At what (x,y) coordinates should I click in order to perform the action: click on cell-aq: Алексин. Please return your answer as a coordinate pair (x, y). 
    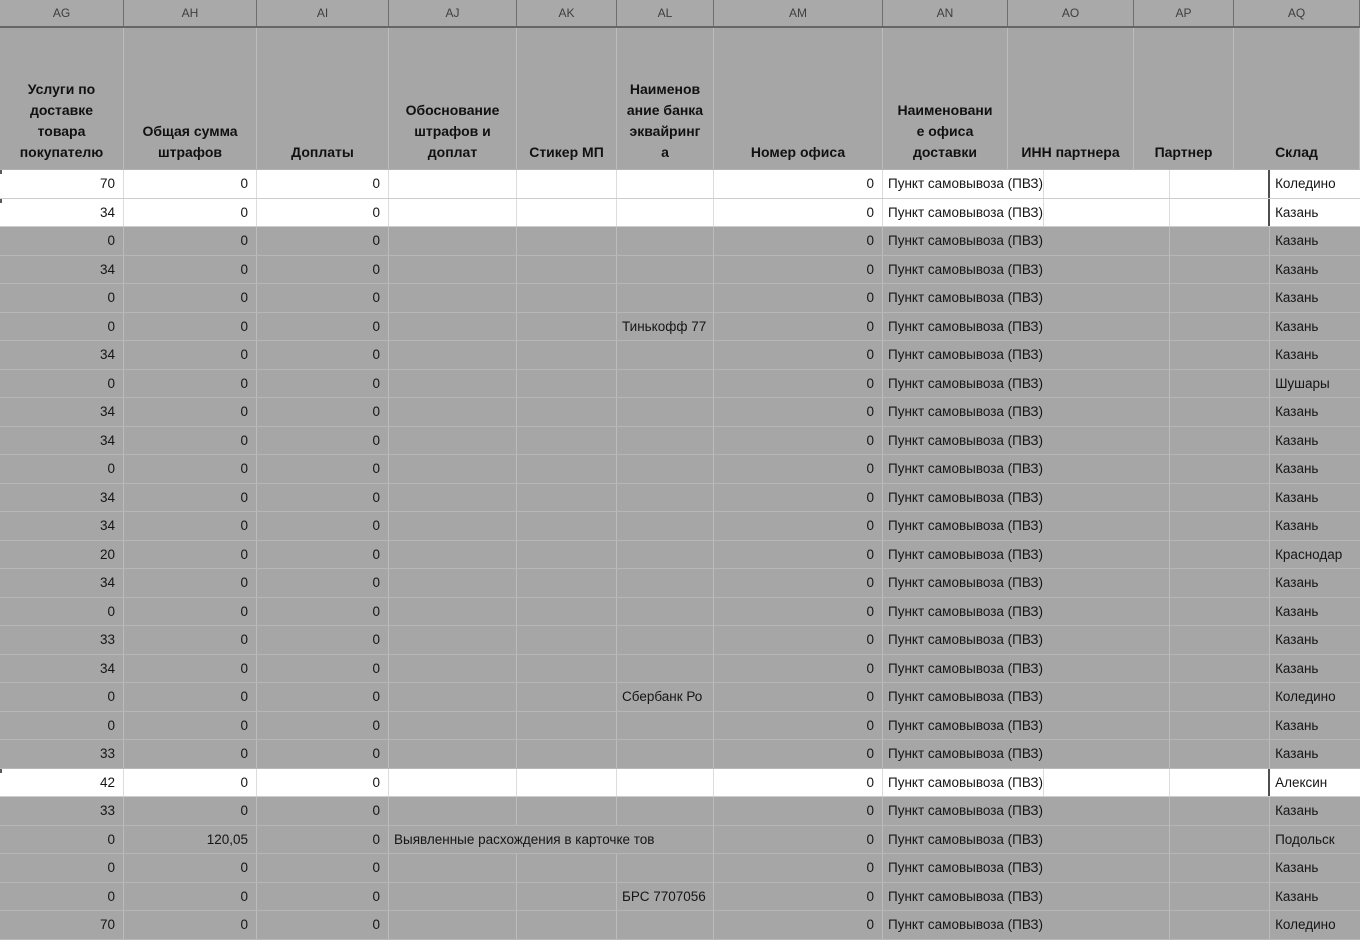
    Looking at the image, I should click on (1315, 783).